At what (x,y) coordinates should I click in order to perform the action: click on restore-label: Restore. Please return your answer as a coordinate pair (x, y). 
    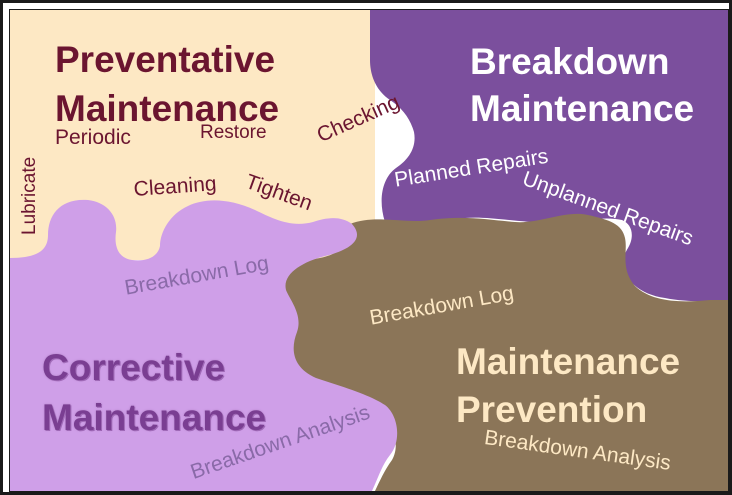
    Looking at the image, I should click on (233, 132).